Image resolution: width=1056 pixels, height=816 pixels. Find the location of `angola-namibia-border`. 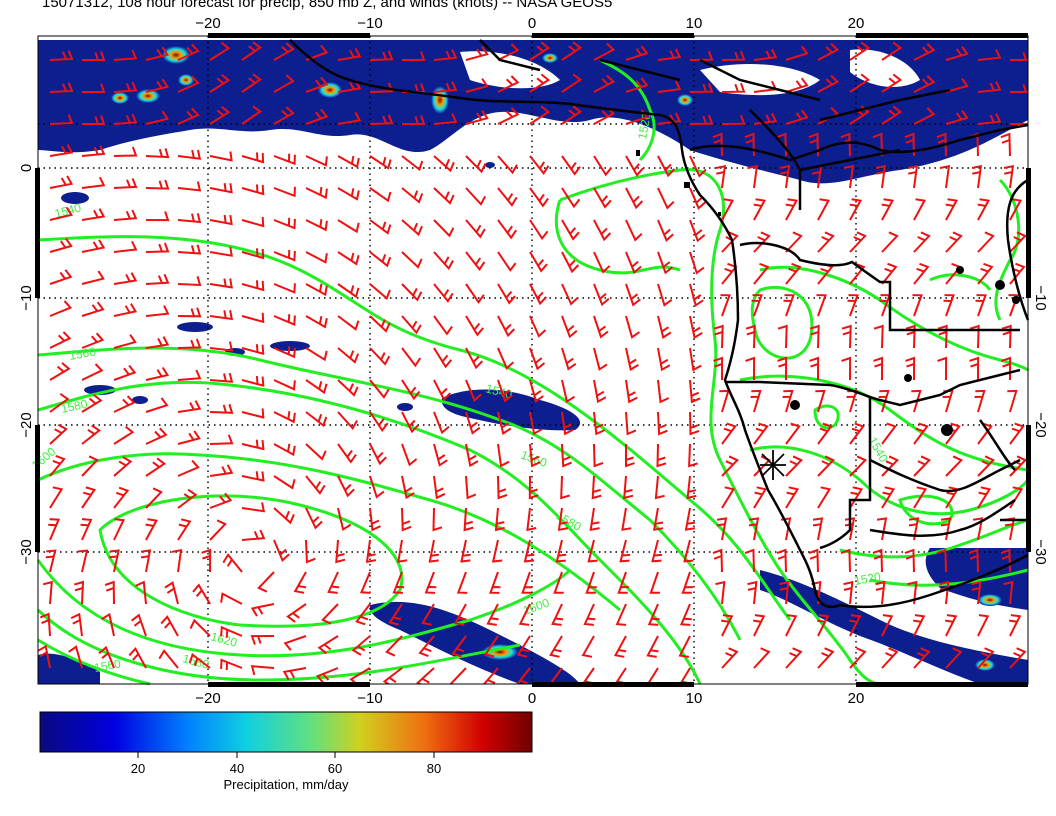

angola-namibia-border is located at coordinates (873, 387).